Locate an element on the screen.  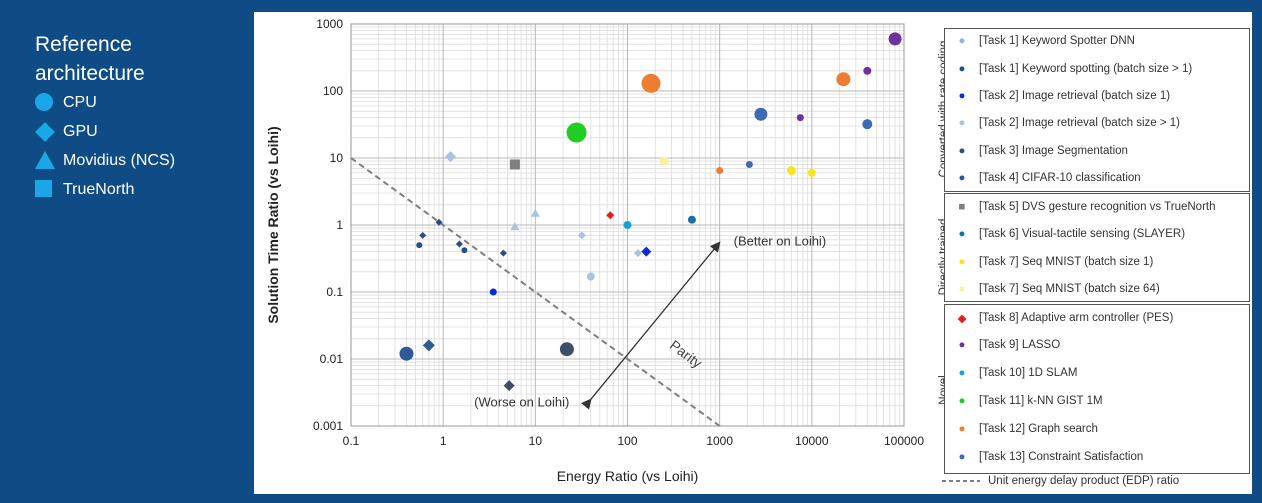
y-tick-label: 100 is located at coordinates (333, 91).